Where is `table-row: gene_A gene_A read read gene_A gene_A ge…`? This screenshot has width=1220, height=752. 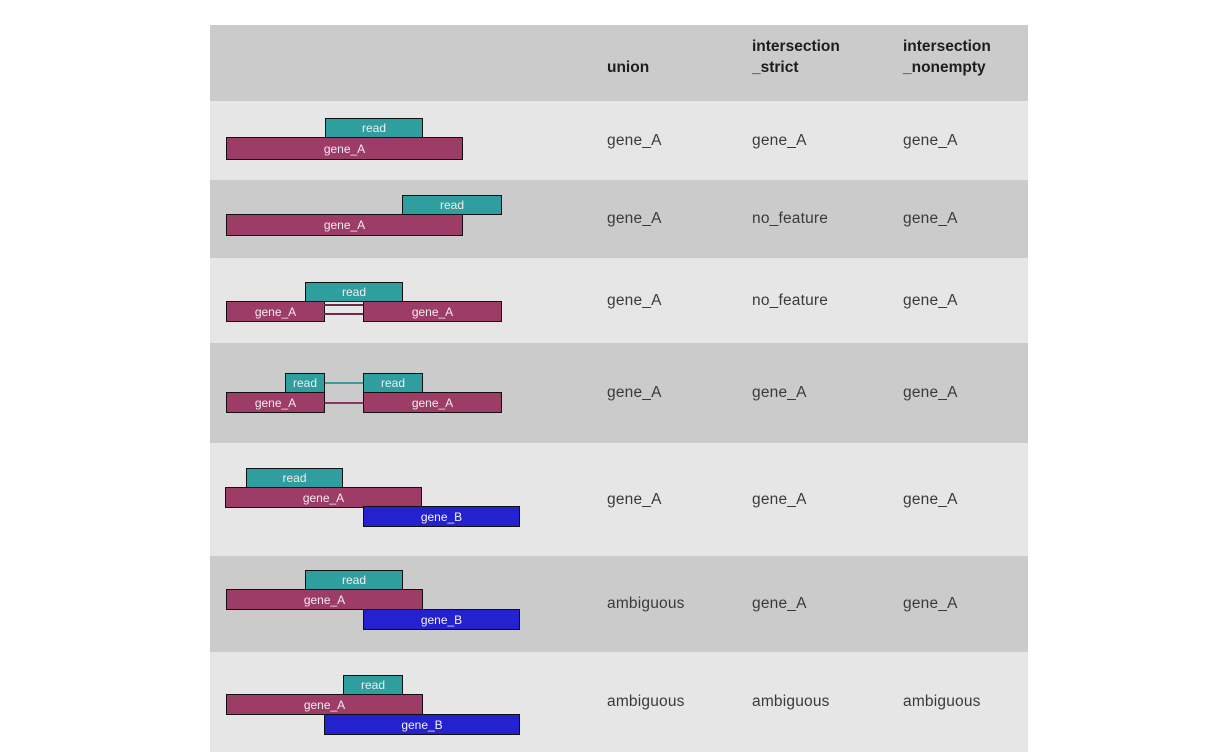
table-row: gene_A gene_A read read gene_A gene_A ge… is located at coordinates (619, 393).